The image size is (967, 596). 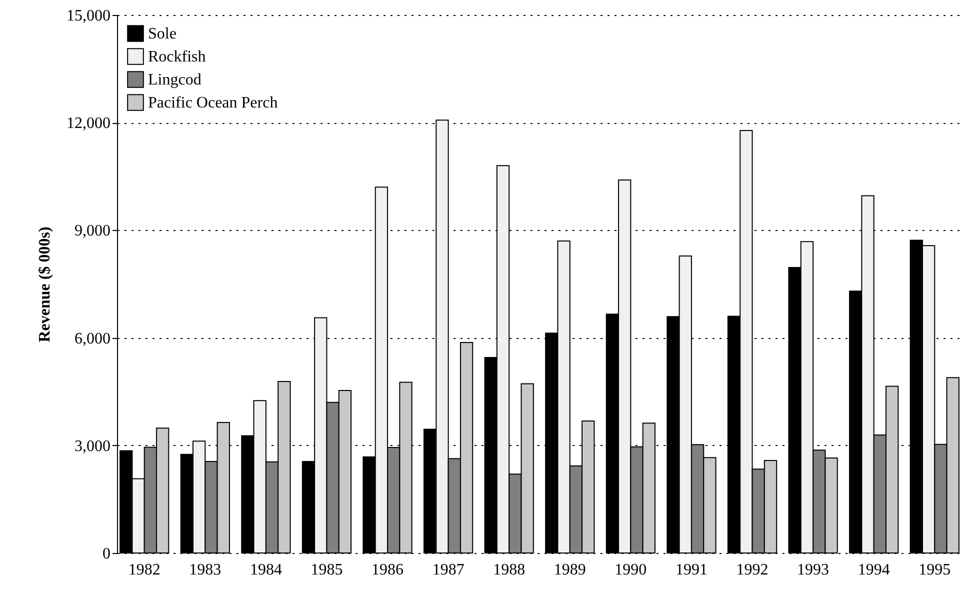 I want to click on x-tick-label: 1983, so click(x=205, y=570).